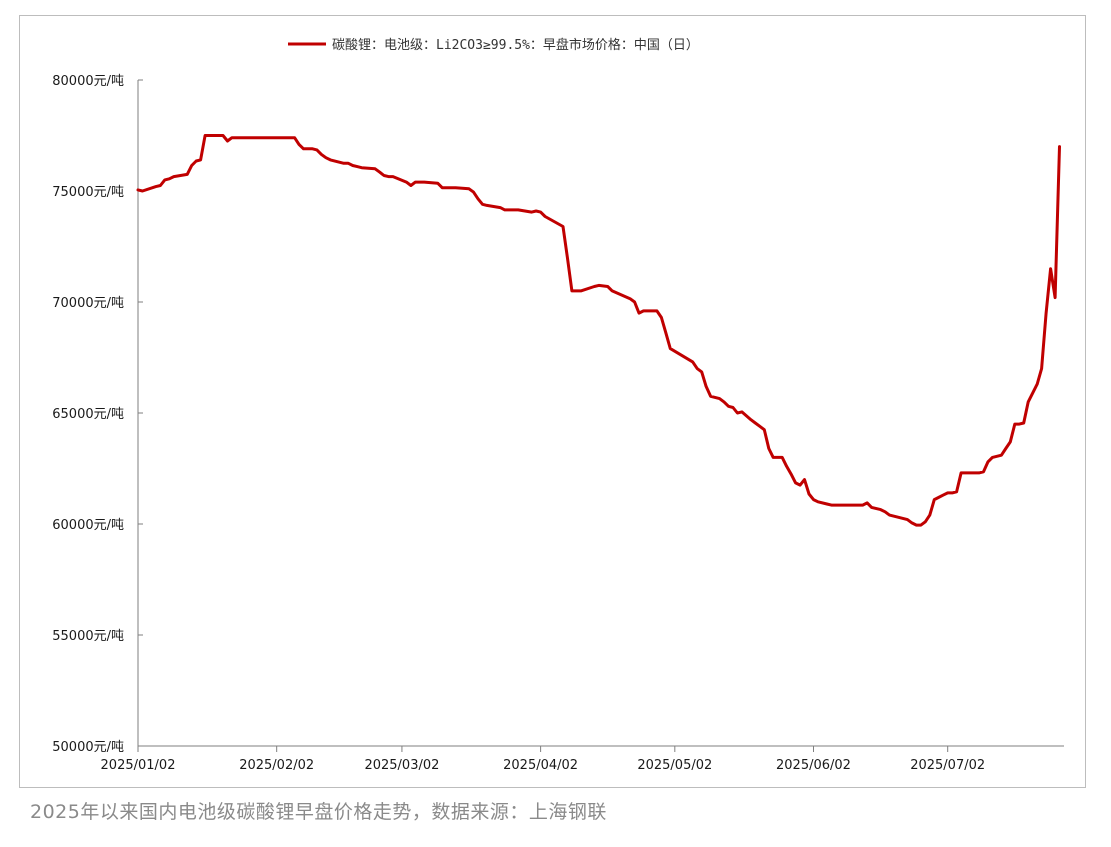  I want to click on y-tick-label: 55000元/吨, so click(88, 636).